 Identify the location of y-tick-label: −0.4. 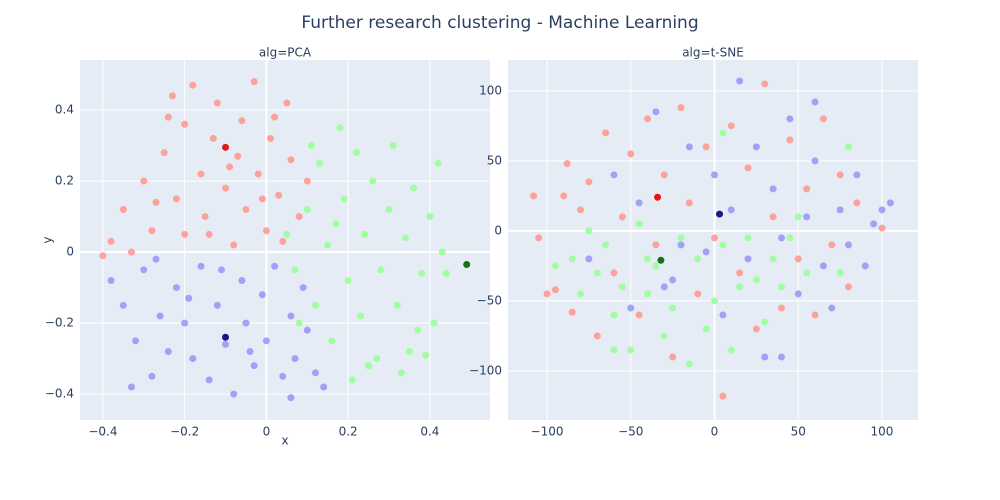
(59, 394).